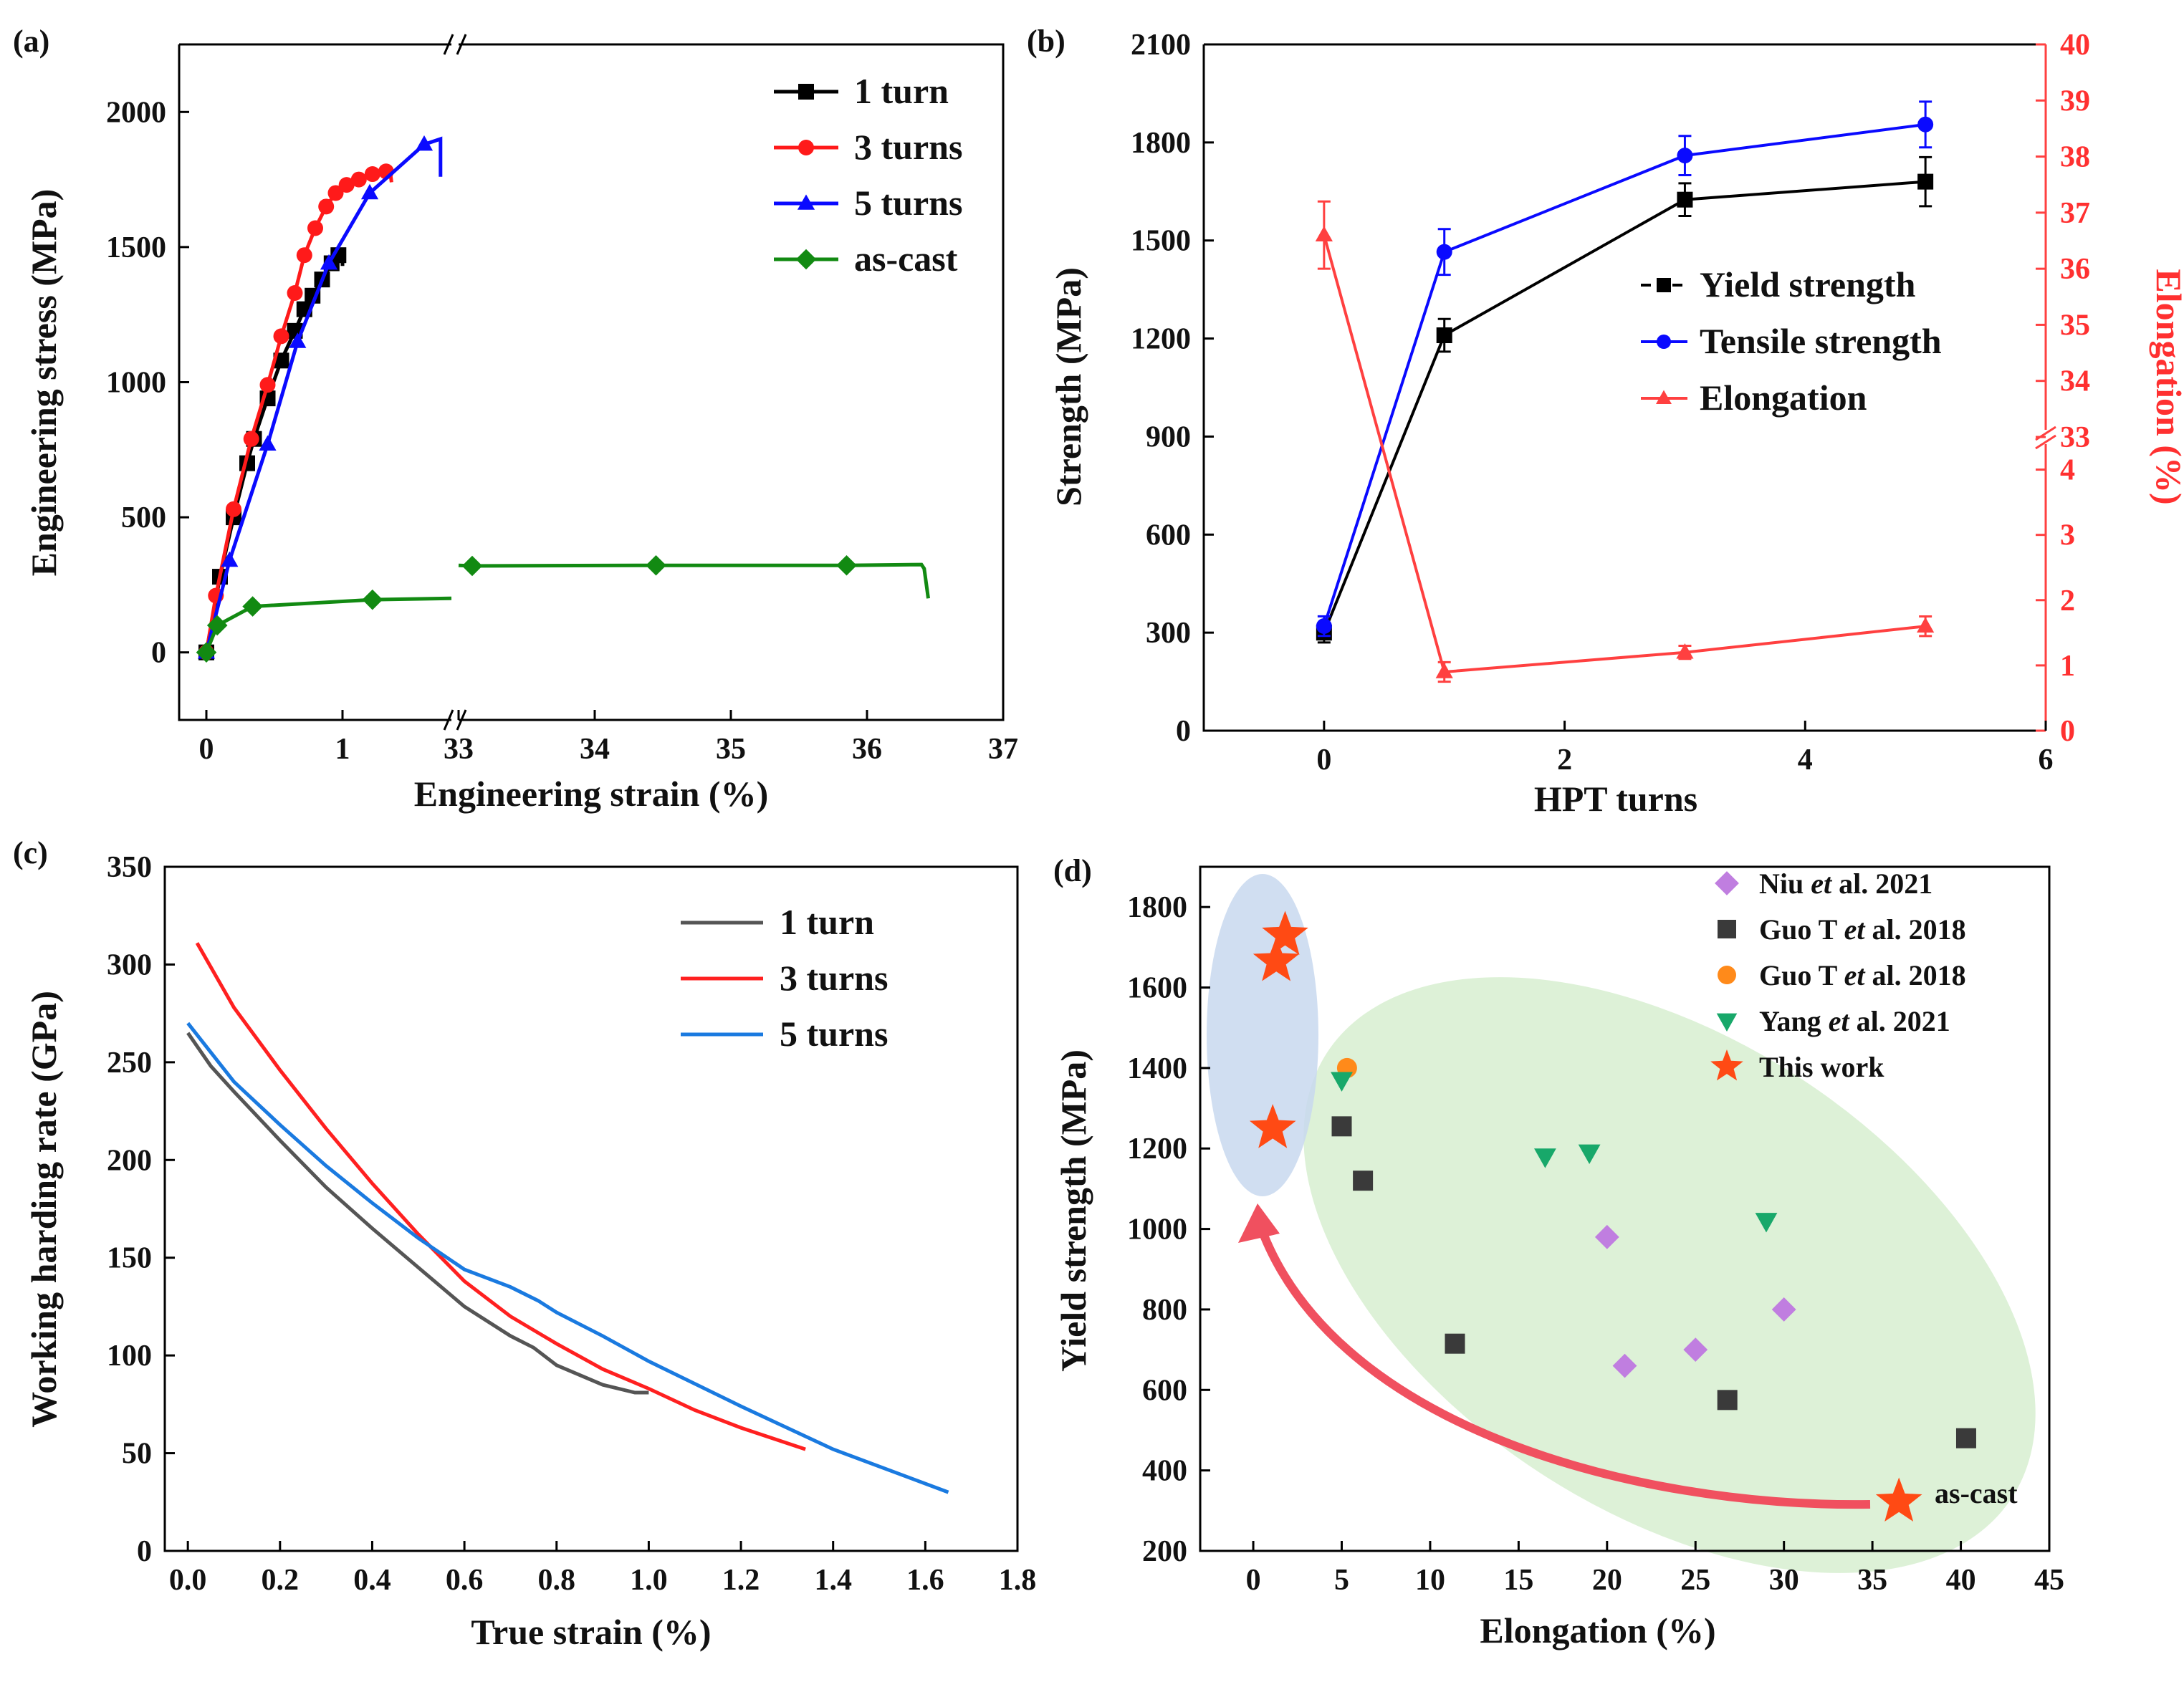 This screenshot has height=1682, width=2184. Describe the element at coordinates (136, 112) in the screenshot. I see `y-tick-label: 2000` at that location.